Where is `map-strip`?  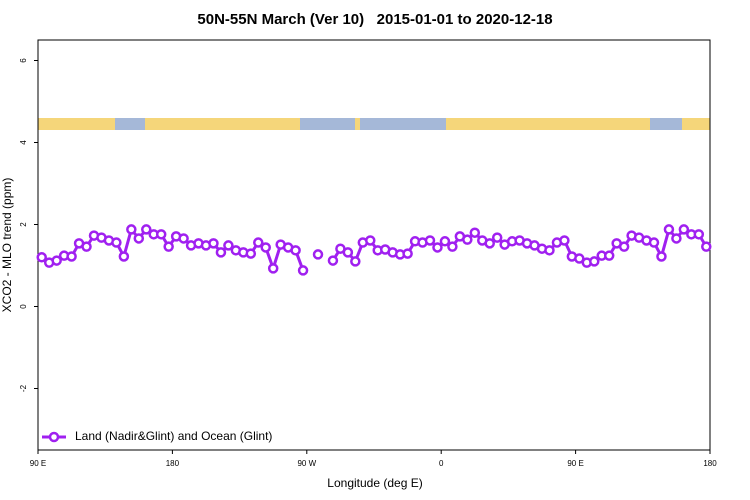
map-strip is located at coordinates (374, 124).